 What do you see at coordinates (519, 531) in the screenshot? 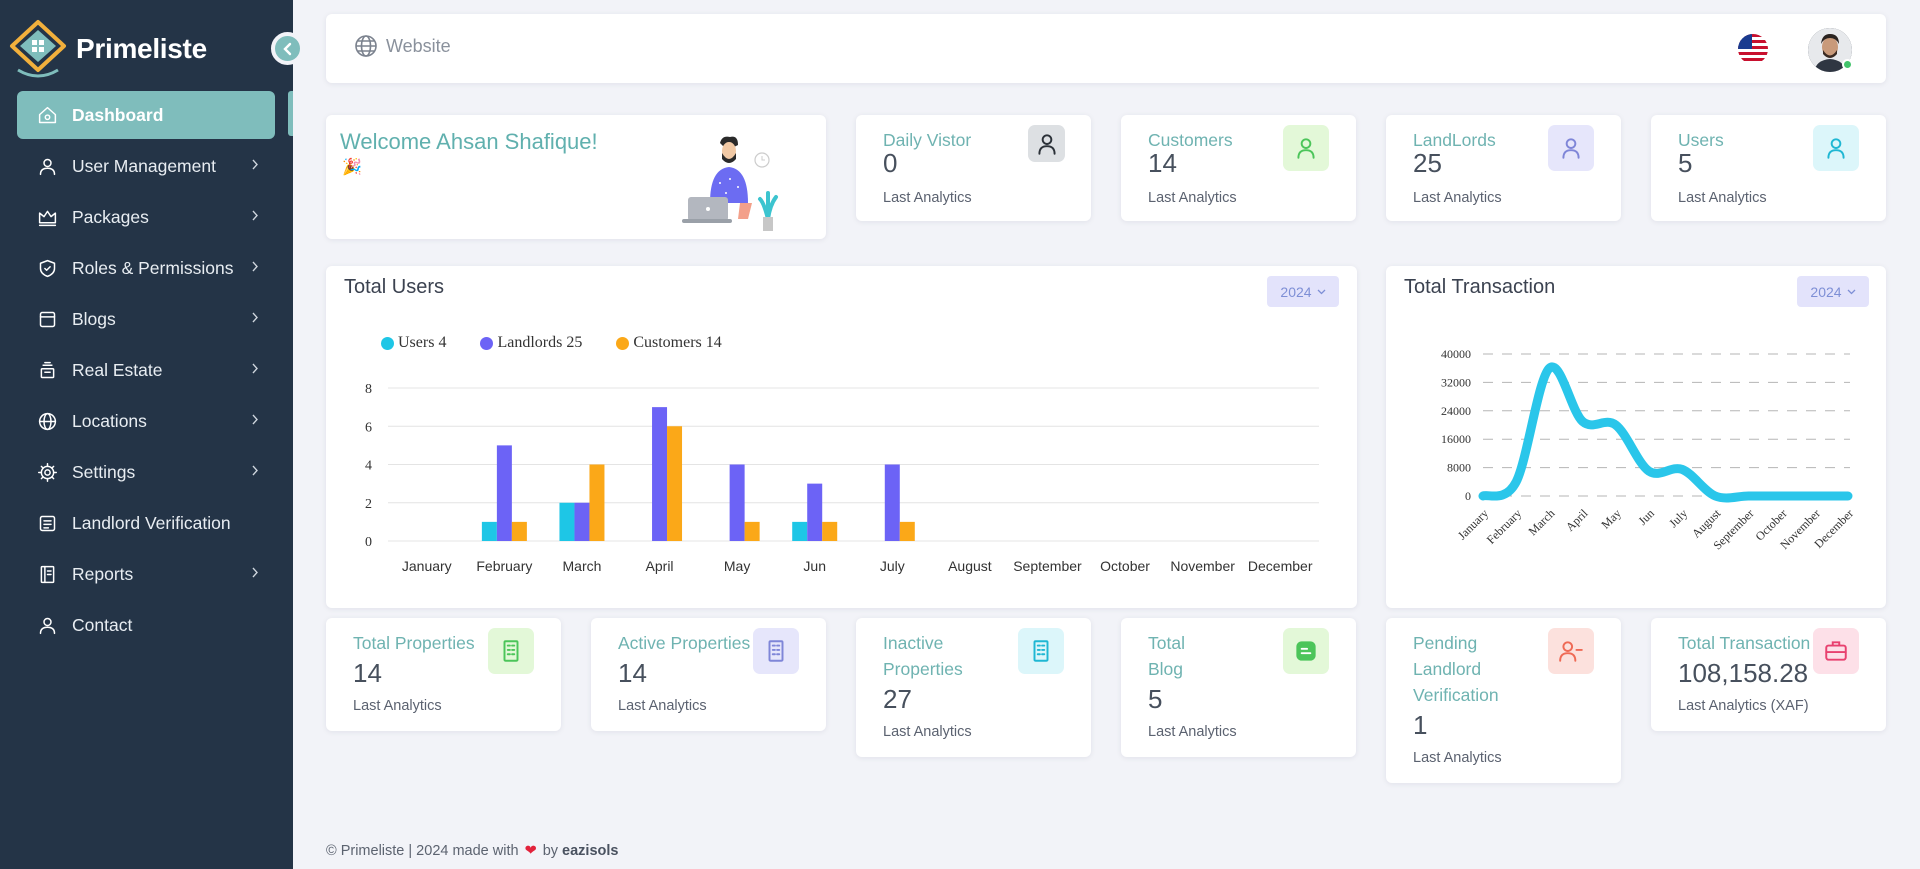
I see `bar-customers-february` at bounding box center [519, 531].